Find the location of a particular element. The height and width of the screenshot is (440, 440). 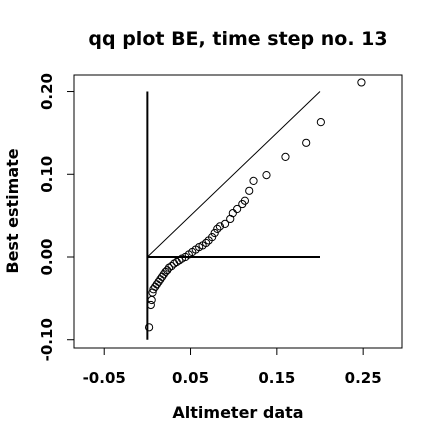

chart-title: qq plot BE, time step no. 13 is located at coordinates (237, 39).